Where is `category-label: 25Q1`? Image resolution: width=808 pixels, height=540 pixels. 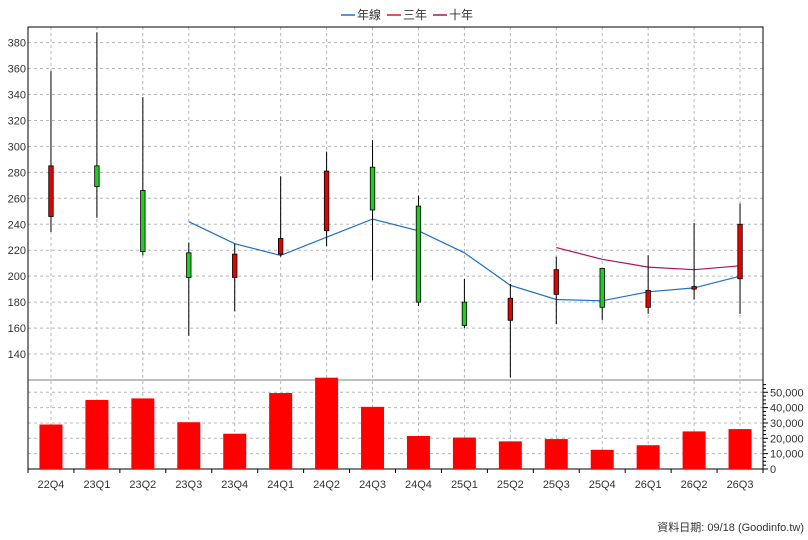
category-label: 25Q1 is located at coordinates (464, 485).